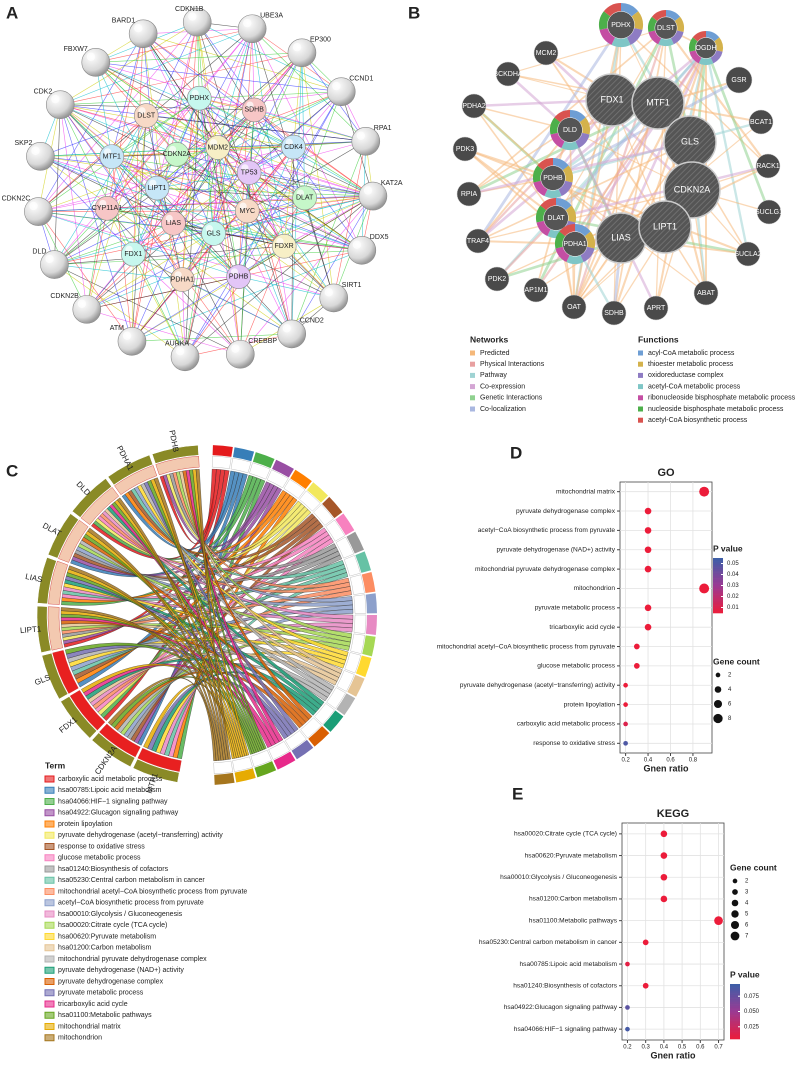 This screenshot has height=1067, width=800. Describe the element at coordinates (747, 882) in the screenshot. I see `size-label: 2` at that location.